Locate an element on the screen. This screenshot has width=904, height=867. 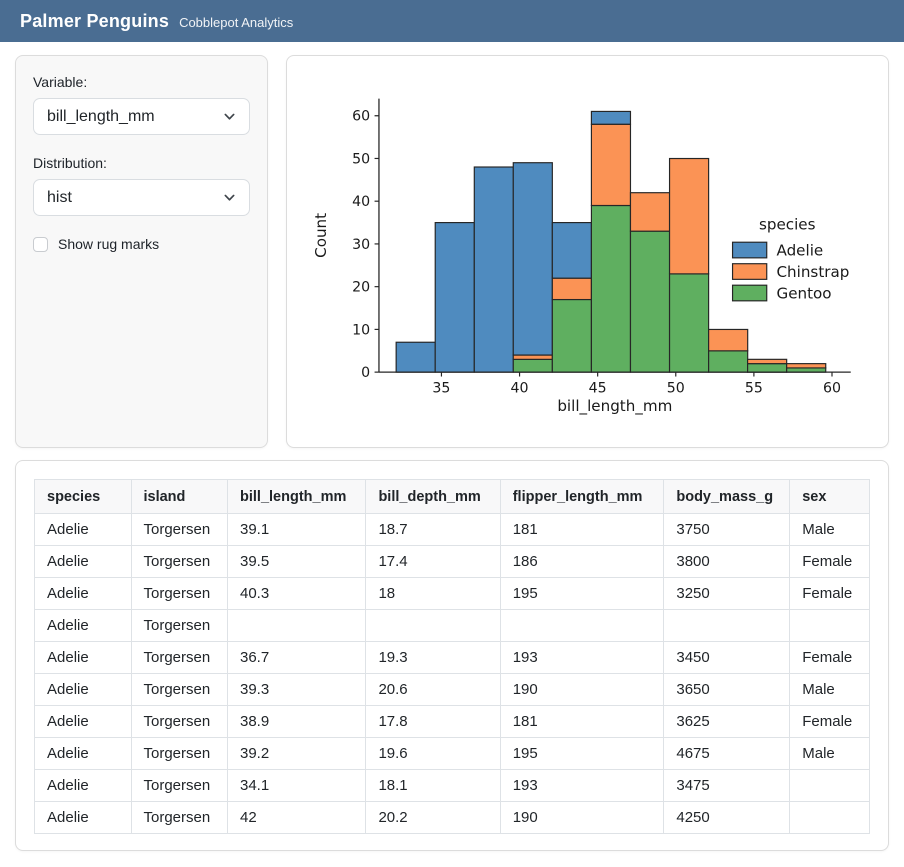
column-header-island: island is located at coordinates (179, 496).